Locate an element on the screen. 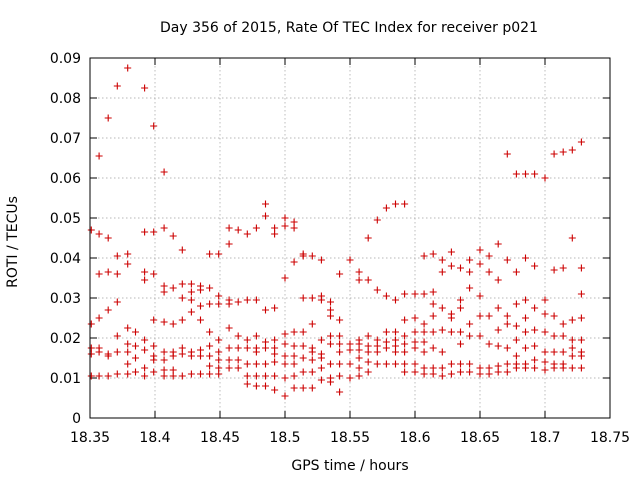 The width and height of the screenshot is (640, 480). y-tick-label: 0.04 is located at coordinates (65, 259).